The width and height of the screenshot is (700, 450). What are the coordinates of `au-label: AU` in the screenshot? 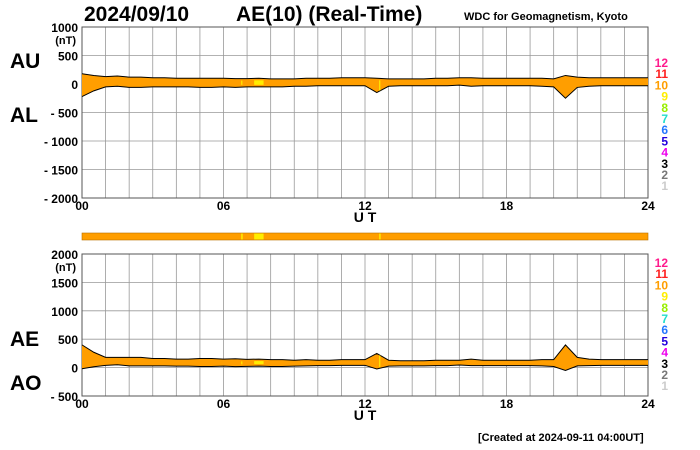 It's located at (25, 61).